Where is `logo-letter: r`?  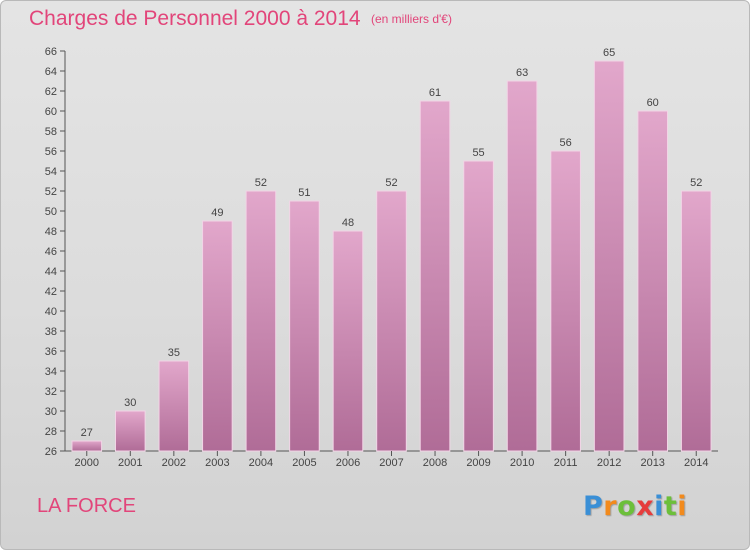
logo-letter: r is located at coordinates (610, 506).